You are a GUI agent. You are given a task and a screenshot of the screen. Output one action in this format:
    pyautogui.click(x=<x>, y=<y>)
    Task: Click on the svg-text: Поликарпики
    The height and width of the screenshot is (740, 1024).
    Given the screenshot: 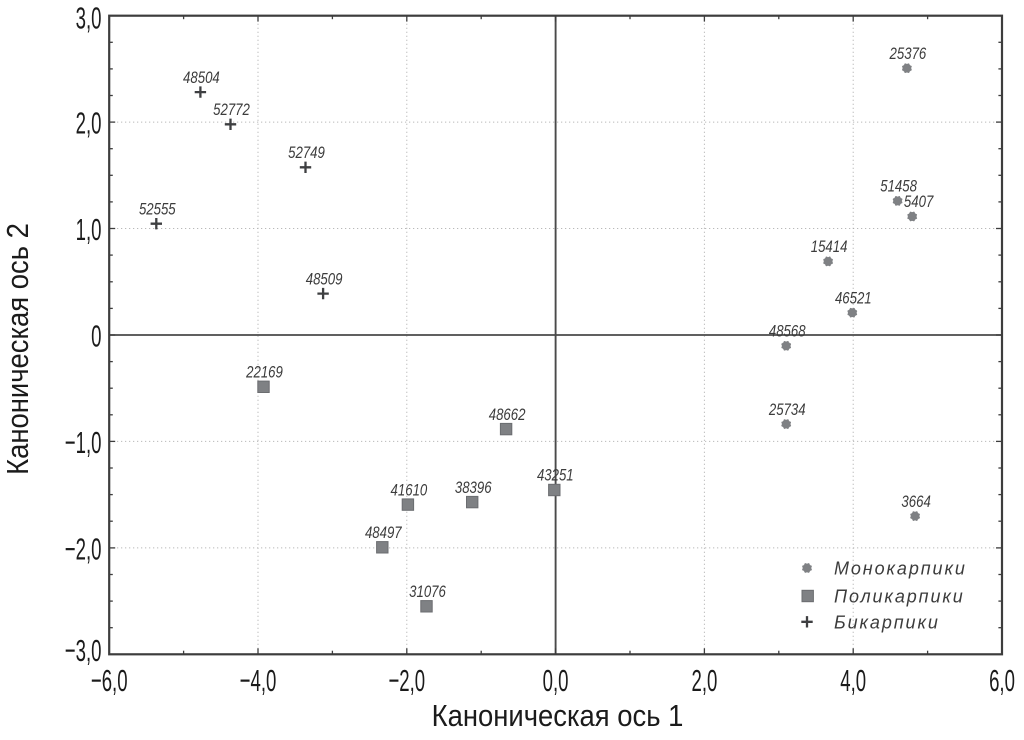 What is the action you would take?
    pyautogui.click(x=899, y=597)
    